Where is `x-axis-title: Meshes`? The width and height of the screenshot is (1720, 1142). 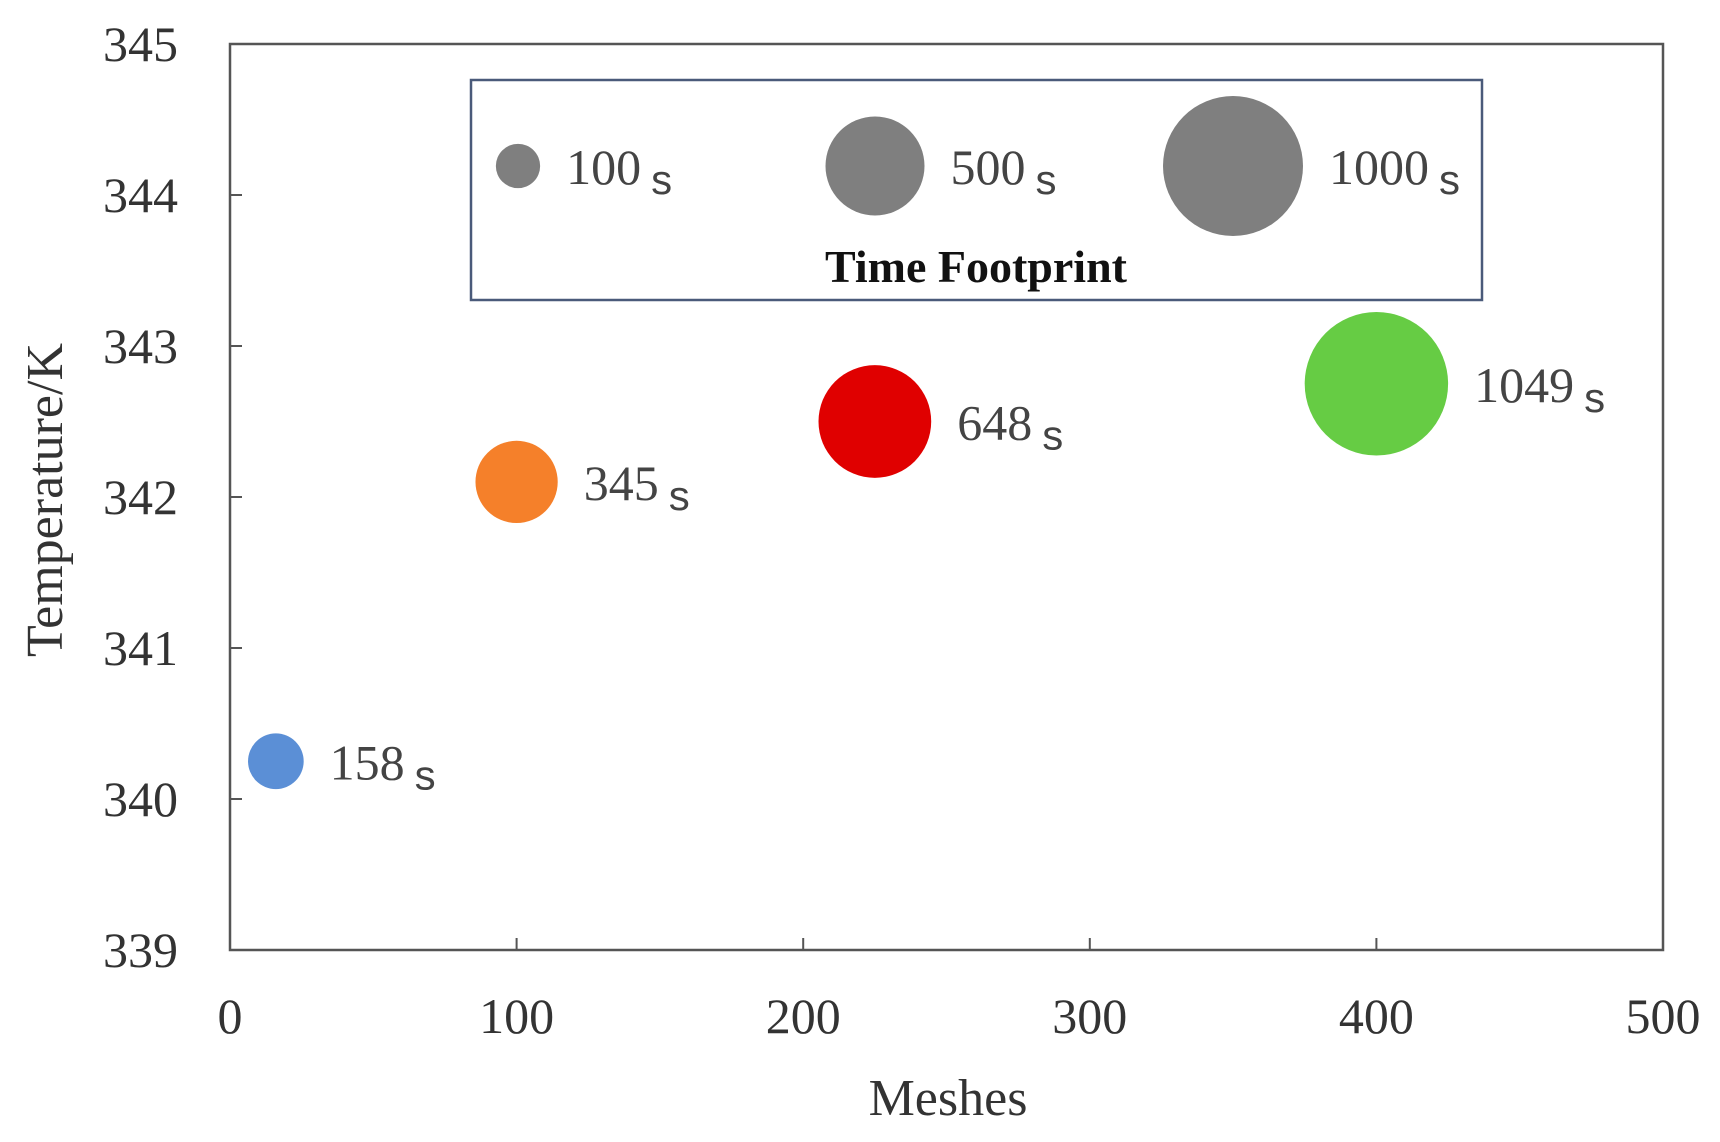
x-axis-title: Meshes is located at coordinates (948, 1098).